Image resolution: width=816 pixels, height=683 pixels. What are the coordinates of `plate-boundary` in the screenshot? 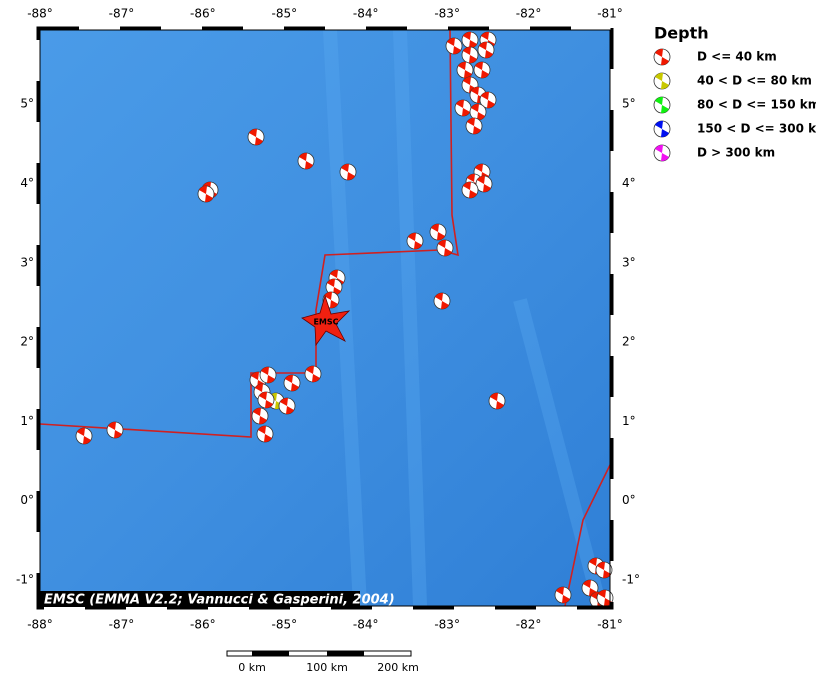 It's located at (587, 535).